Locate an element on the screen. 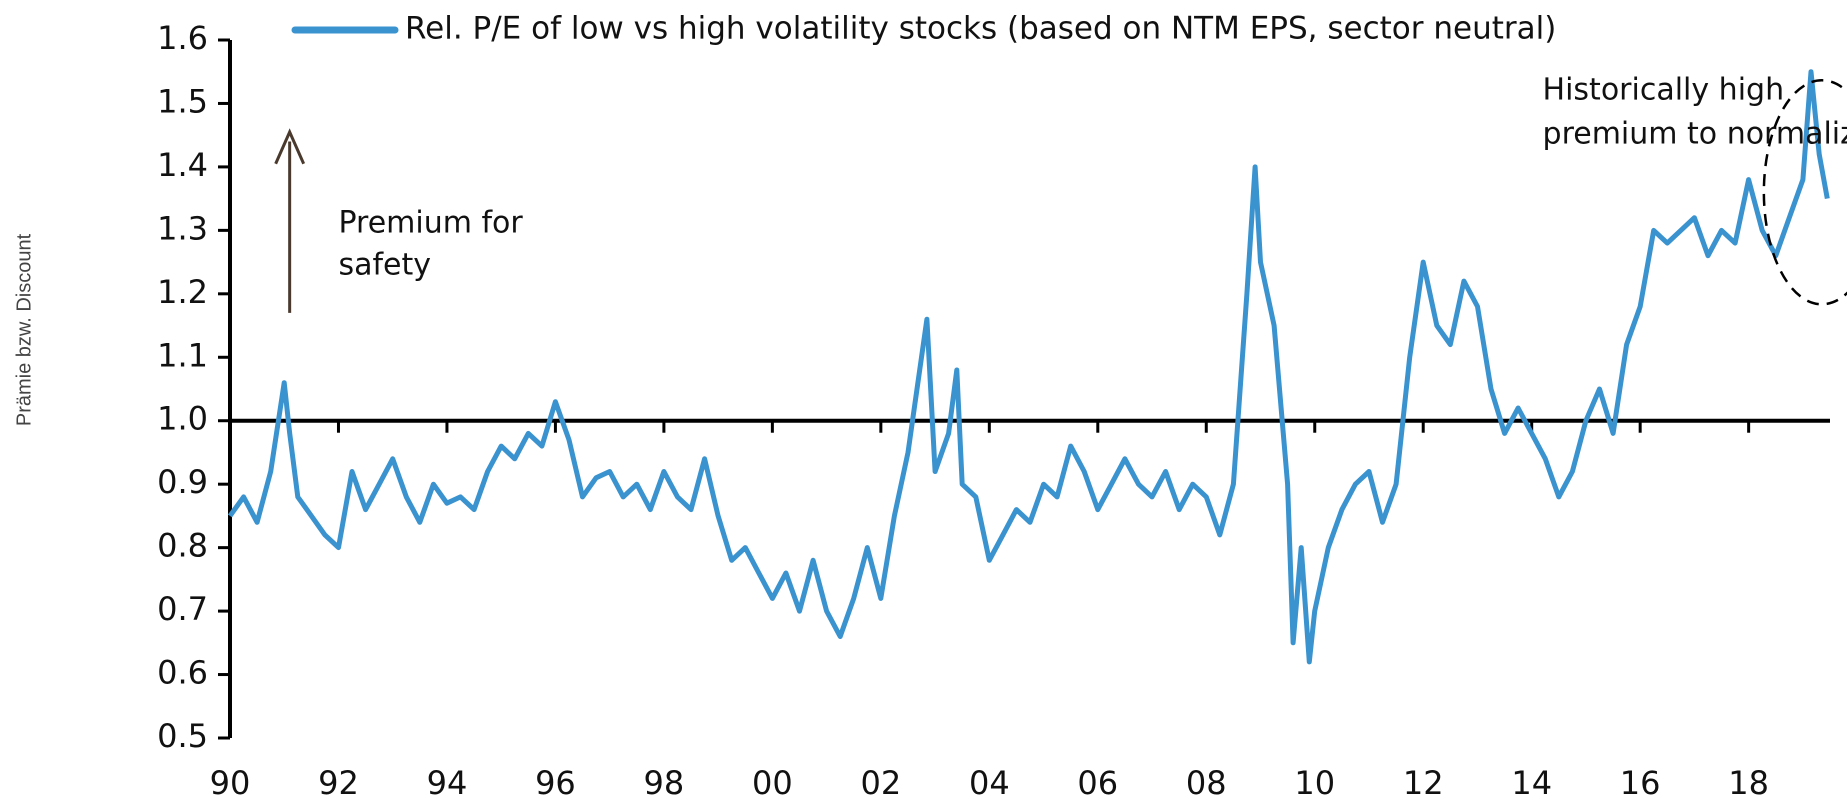  y-tick-label: 1.2 is located at coordinates (182, 292).